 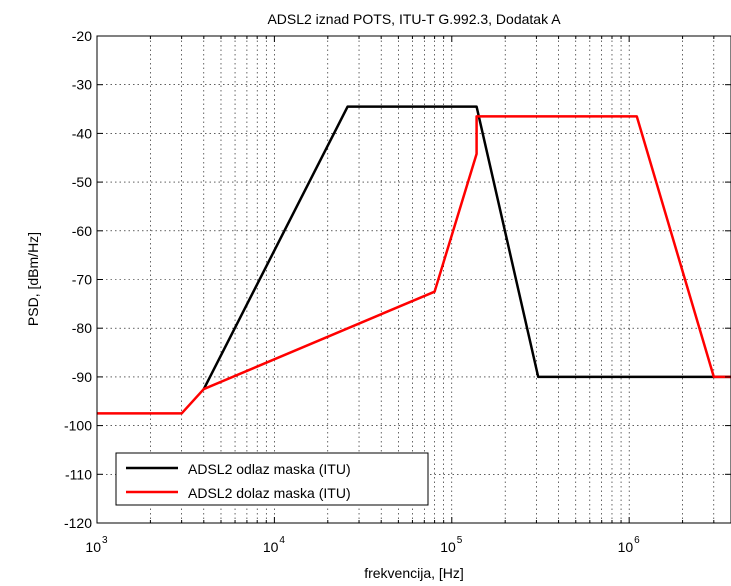 What do you see at coordinates (82, 133) in the screenshot?
I see `y-tick-label: -40` at bounding box center [82, 133].